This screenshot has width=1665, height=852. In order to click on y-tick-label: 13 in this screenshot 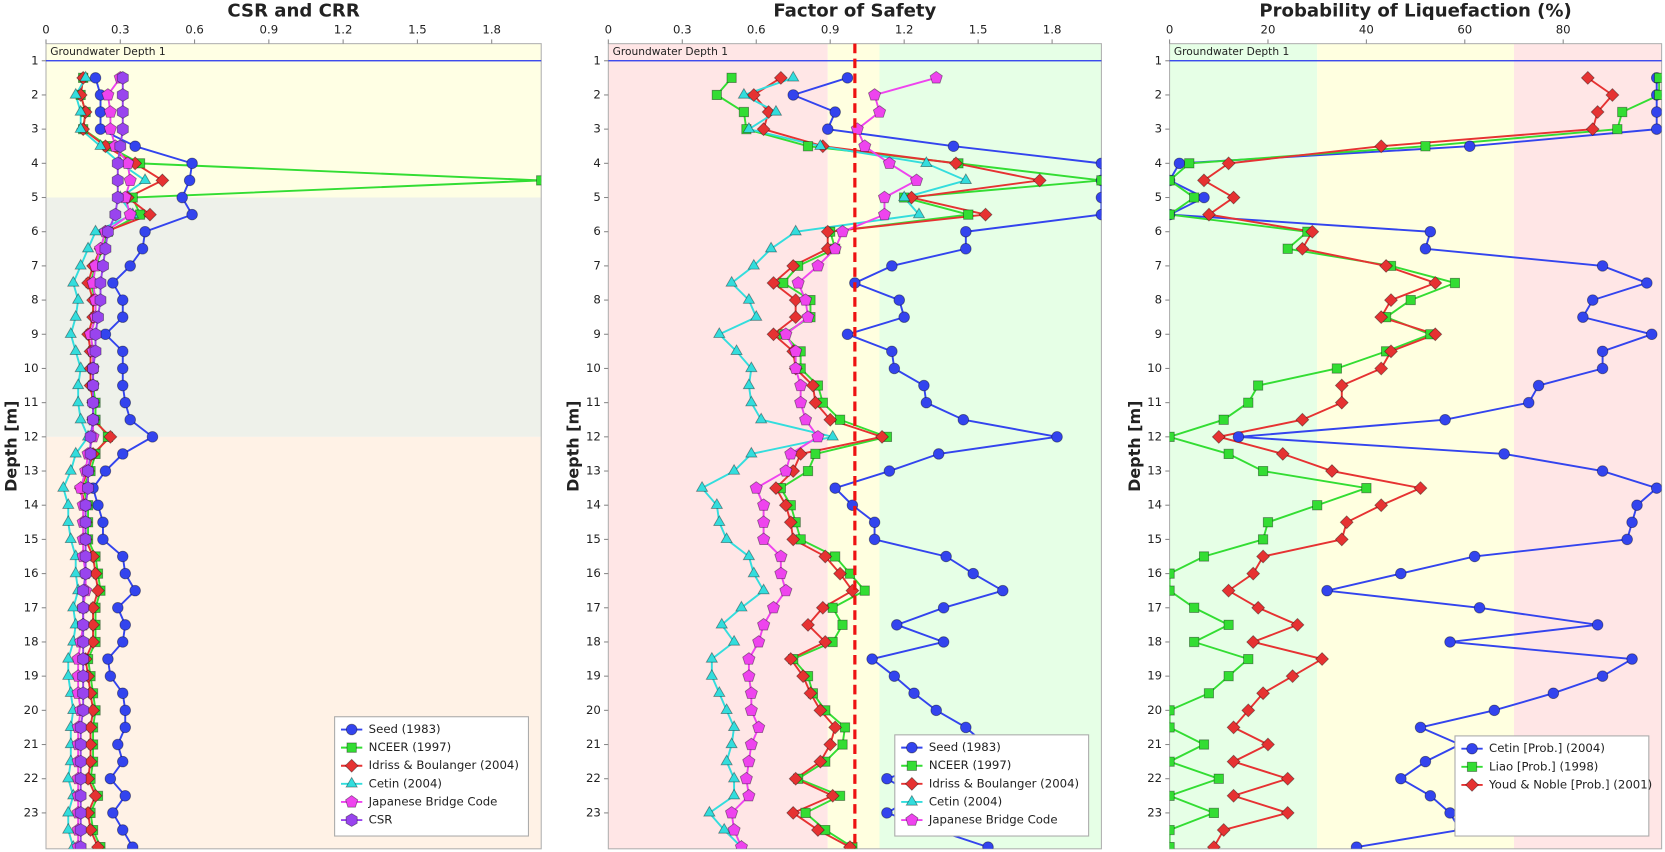, I will do `click(1154, 471)`.